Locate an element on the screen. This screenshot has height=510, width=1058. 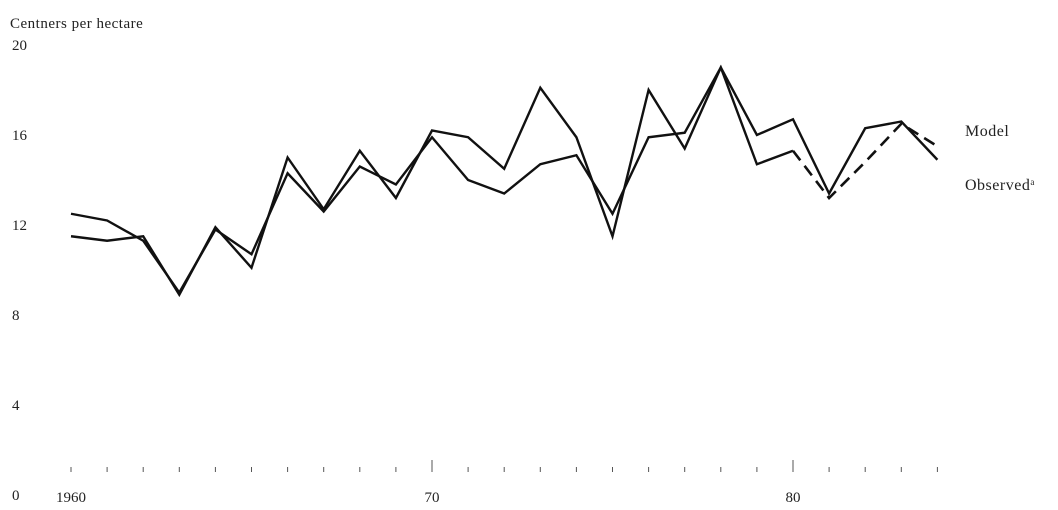
x-tick-label-80: 80 is located at coordinates (793, 498).